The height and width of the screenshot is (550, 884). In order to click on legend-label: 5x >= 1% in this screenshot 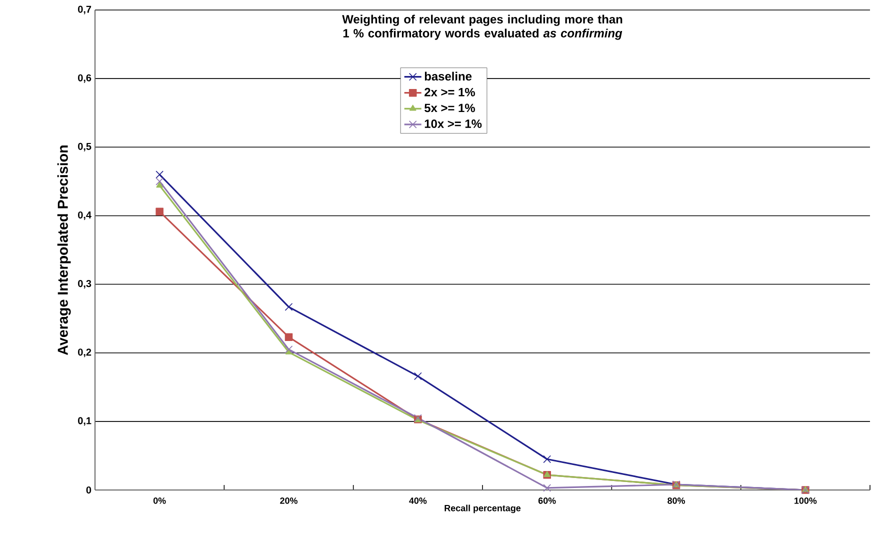, I will do `click(449, 108)`.